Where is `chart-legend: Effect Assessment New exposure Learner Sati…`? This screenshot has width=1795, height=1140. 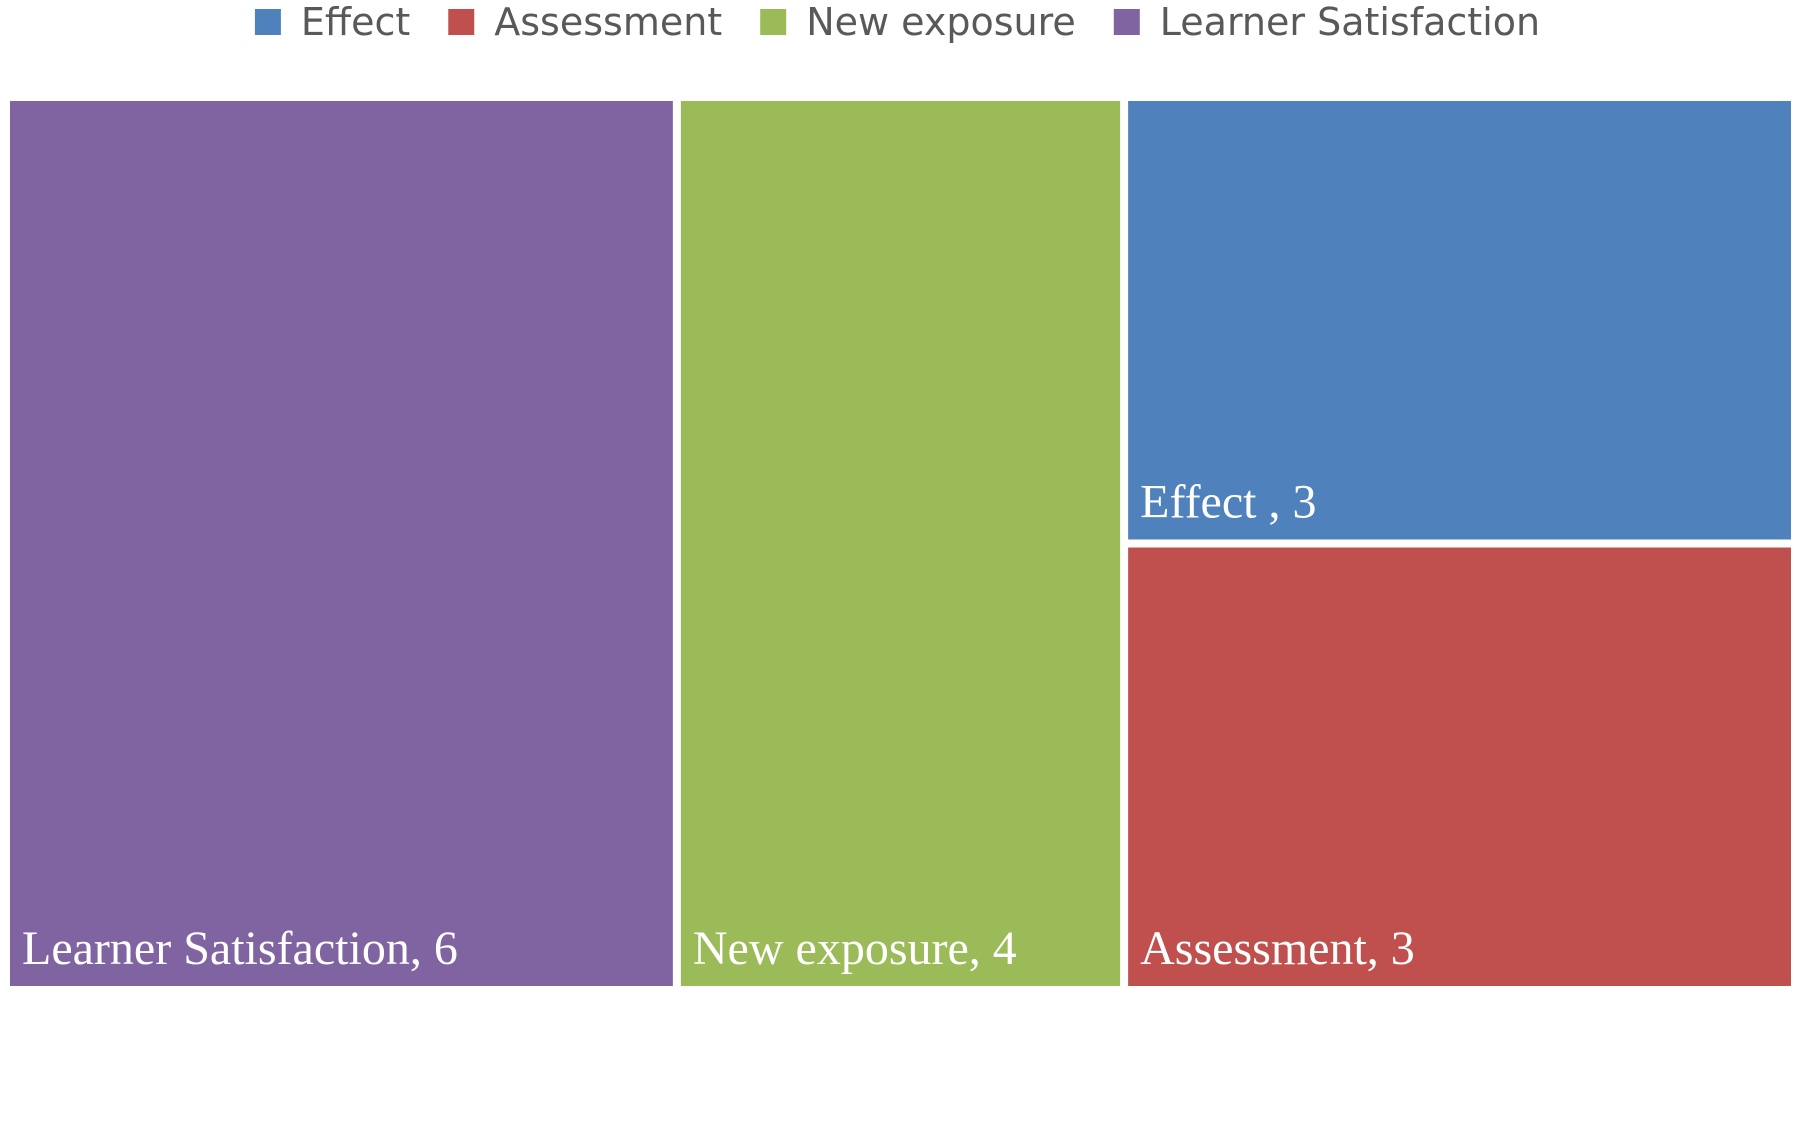 chart-legend: Effect Assessment New exposure Learner Sati… is located at coordinates (897, 22).